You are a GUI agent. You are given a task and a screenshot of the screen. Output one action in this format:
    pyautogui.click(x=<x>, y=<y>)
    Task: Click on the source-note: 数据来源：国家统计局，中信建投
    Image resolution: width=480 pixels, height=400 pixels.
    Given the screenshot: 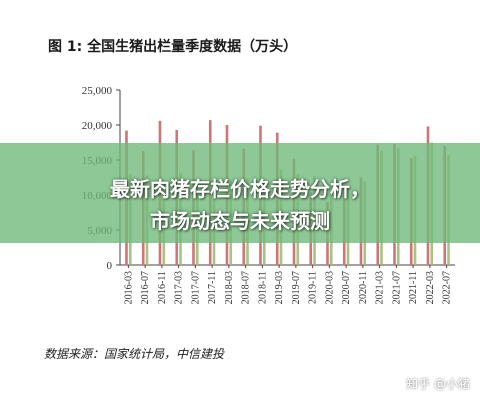 What is the action you would take?
    pyautogui.click(x=134, y=354)
    